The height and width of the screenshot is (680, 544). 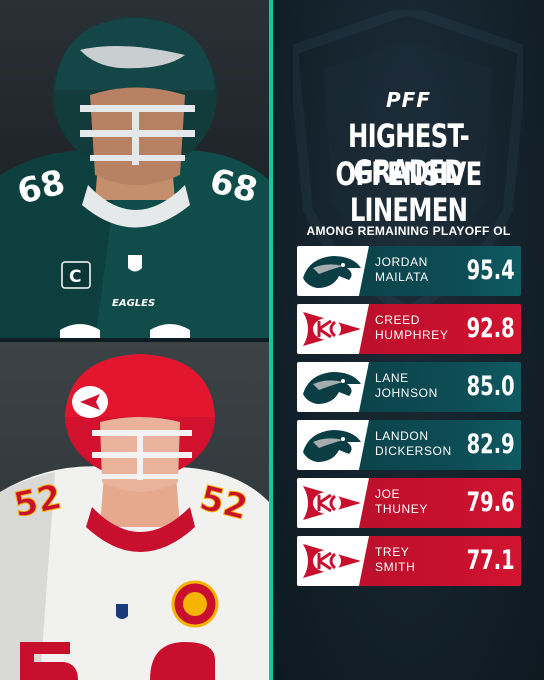 I want to click on player-grade: 77.1, so click(x=491, y=560).